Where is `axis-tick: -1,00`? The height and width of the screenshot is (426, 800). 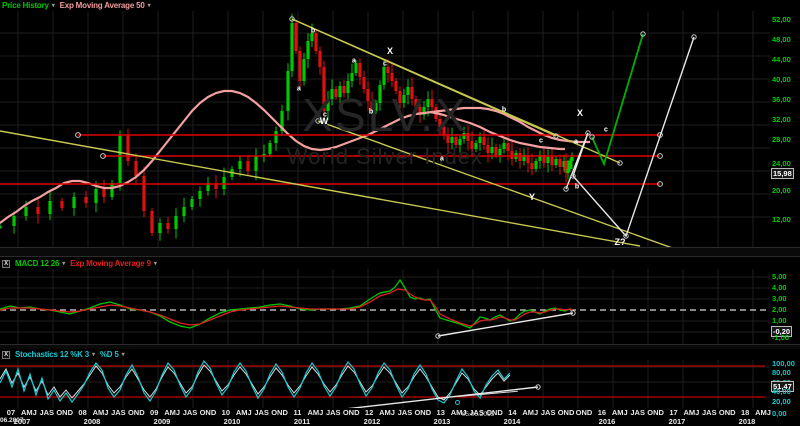 axis-tick: -1,00 is located at coordinates (781, 337).